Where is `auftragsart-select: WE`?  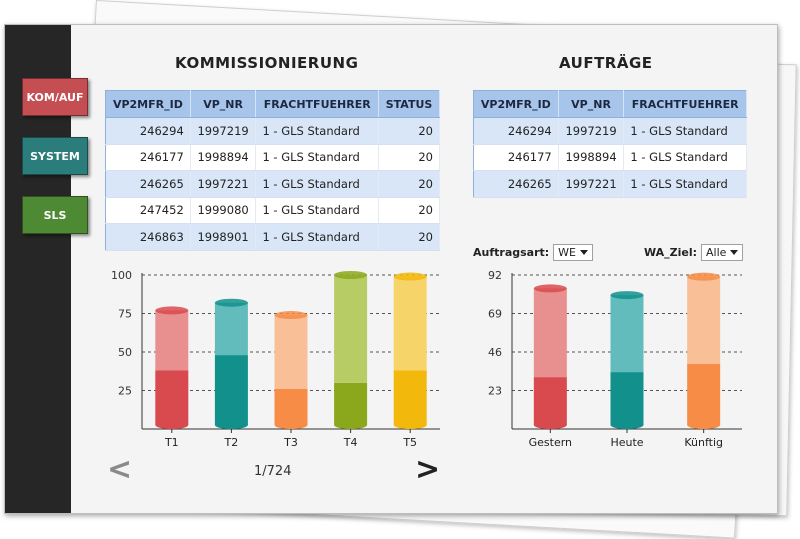 auftragsart-select: WE is located at coordinates (573, 252).